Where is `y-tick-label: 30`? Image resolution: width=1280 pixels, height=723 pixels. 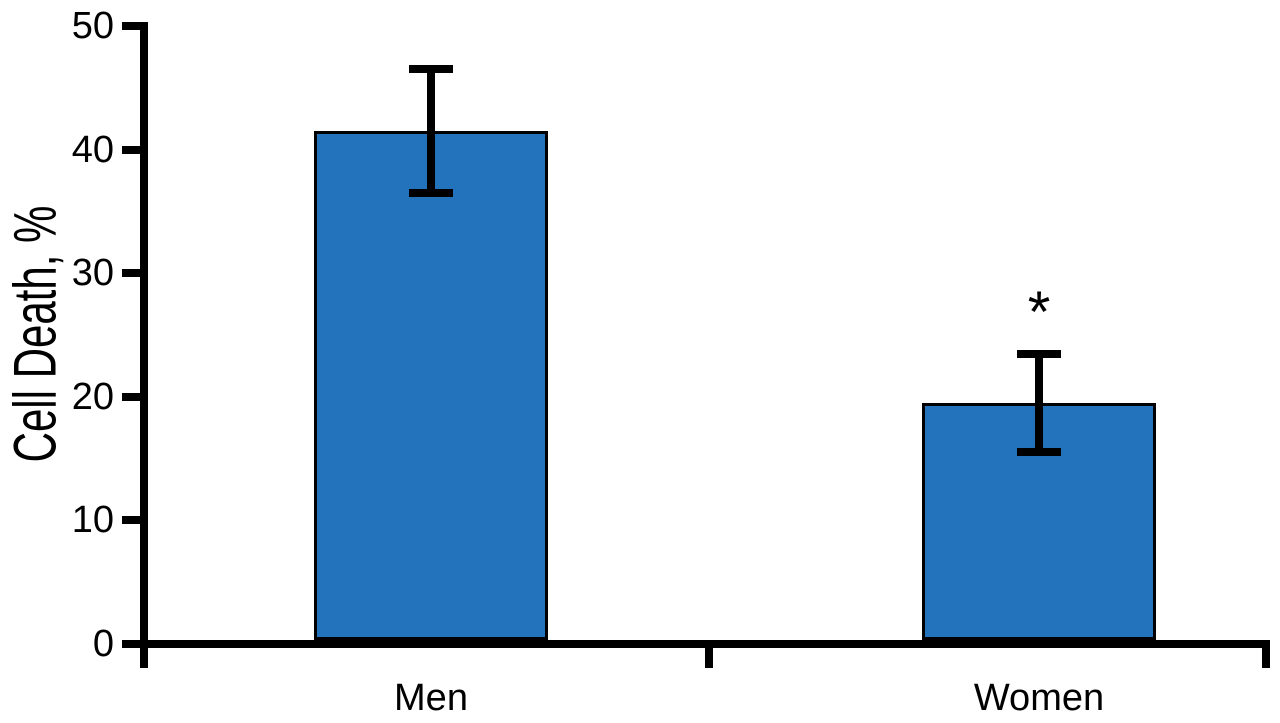 y-tick-label: 30 is located at coordinates (92, 273).